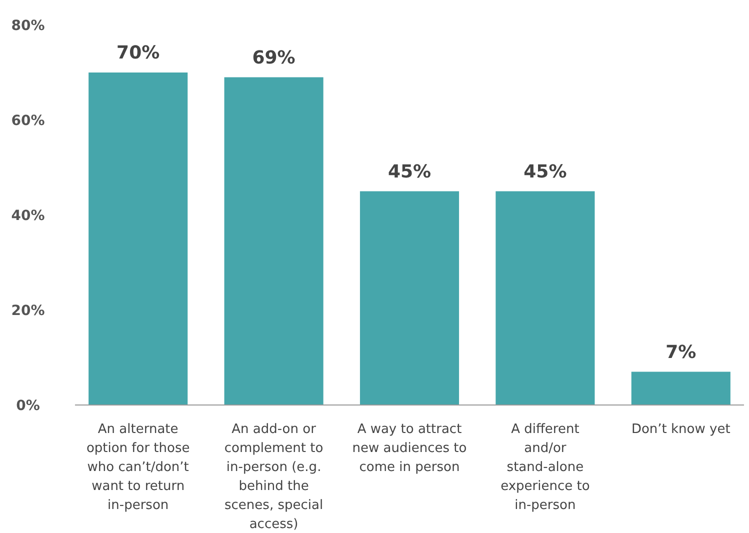  I want to click on y-tick-label: 40%, so click(28, 216).